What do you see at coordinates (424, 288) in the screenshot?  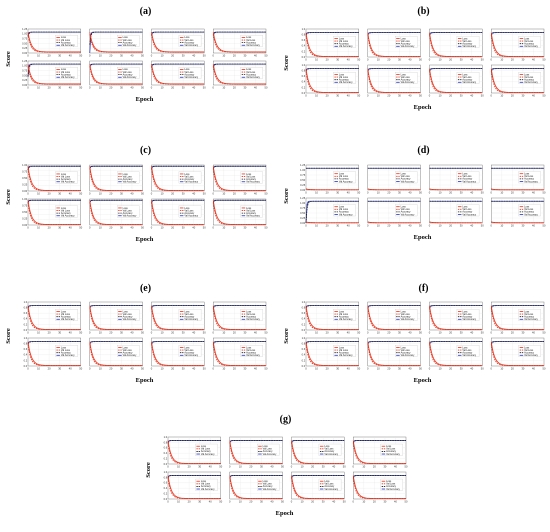 I see `panel-label-f: (f)` at bounding box center [424, 288].